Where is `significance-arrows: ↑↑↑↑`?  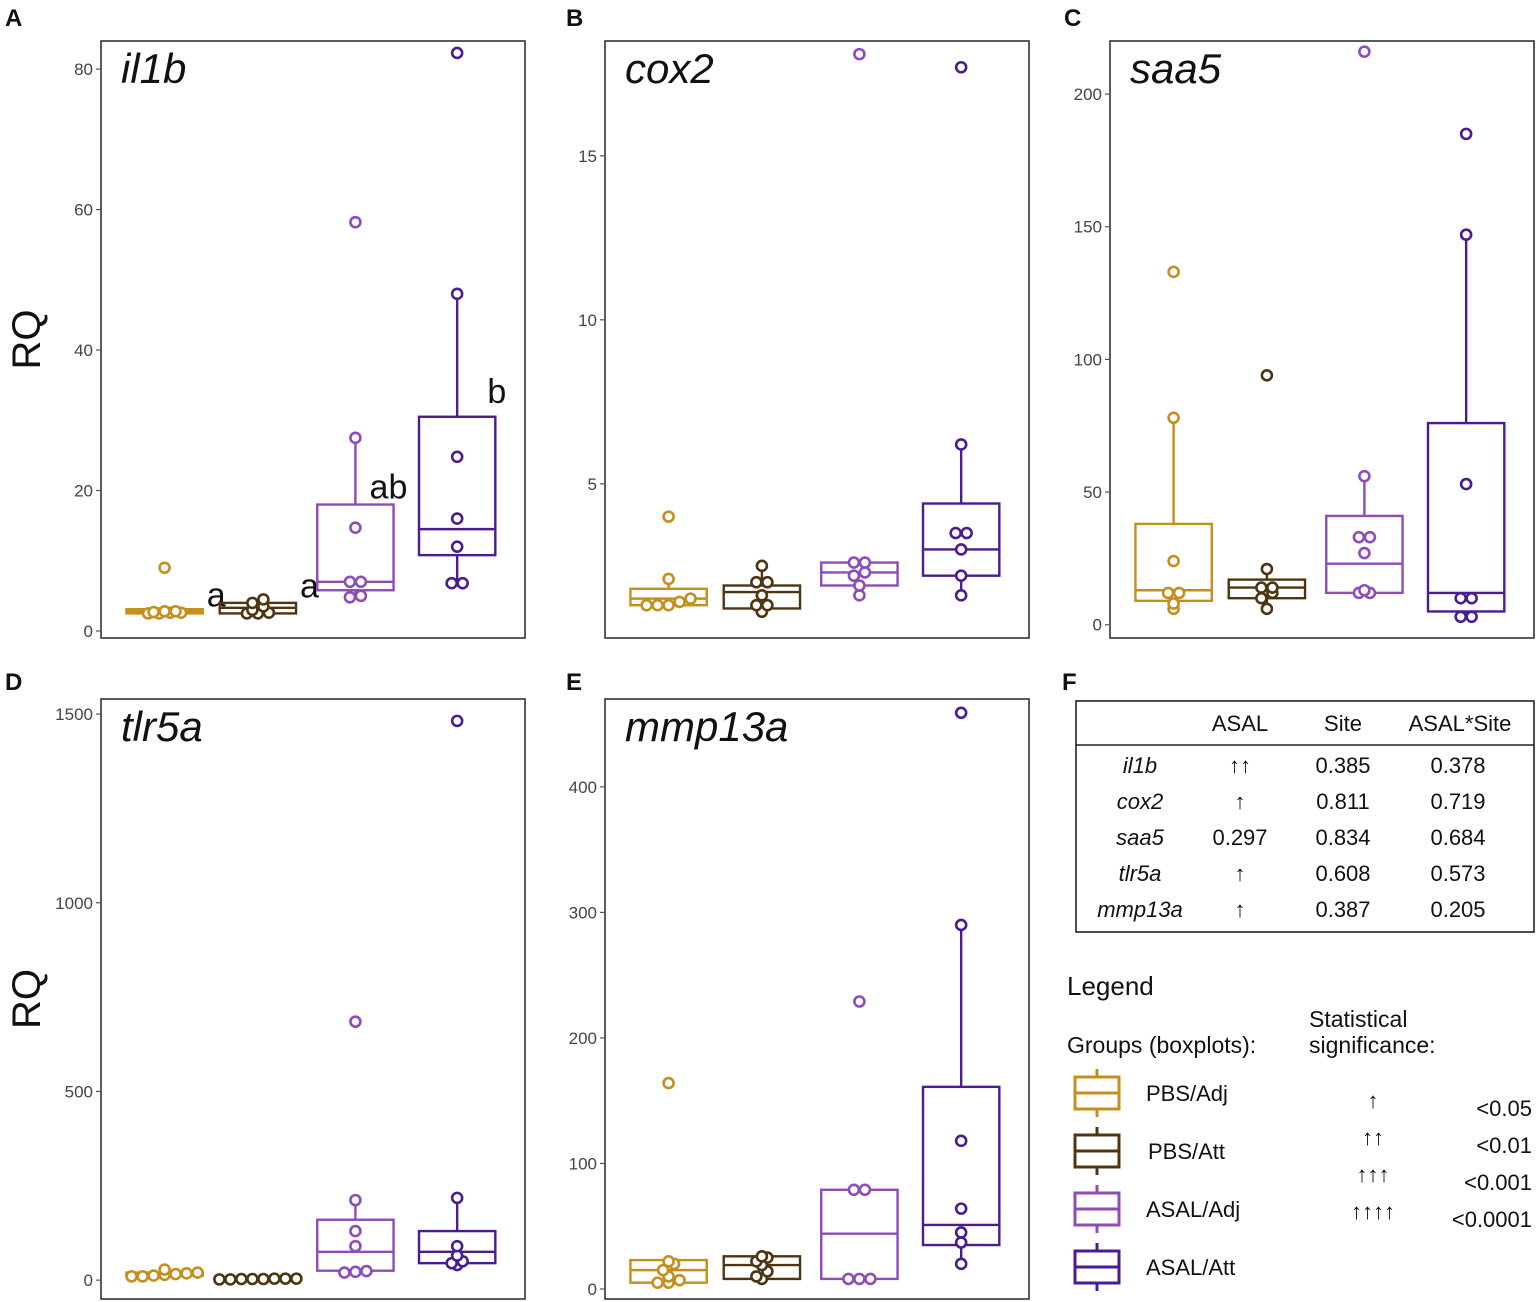 significance-arrows: ↑↑↑↑ is located at coordinates (1373, 1211).